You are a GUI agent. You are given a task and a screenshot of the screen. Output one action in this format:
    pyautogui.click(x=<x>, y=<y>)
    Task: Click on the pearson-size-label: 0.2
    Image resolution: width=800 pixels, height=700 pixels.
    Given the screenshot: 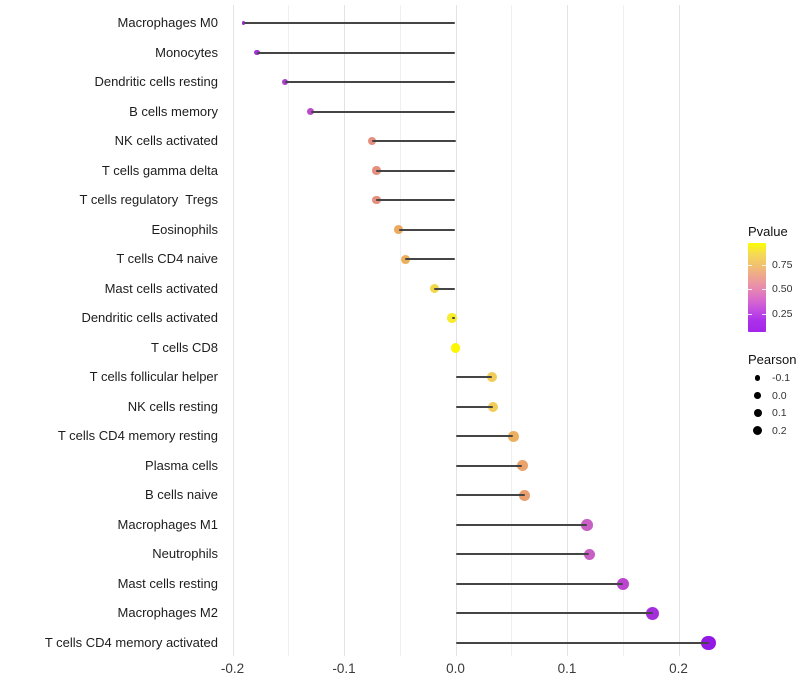 What is the action you would take?
    pyautogui.click(x=779, y=430)
    